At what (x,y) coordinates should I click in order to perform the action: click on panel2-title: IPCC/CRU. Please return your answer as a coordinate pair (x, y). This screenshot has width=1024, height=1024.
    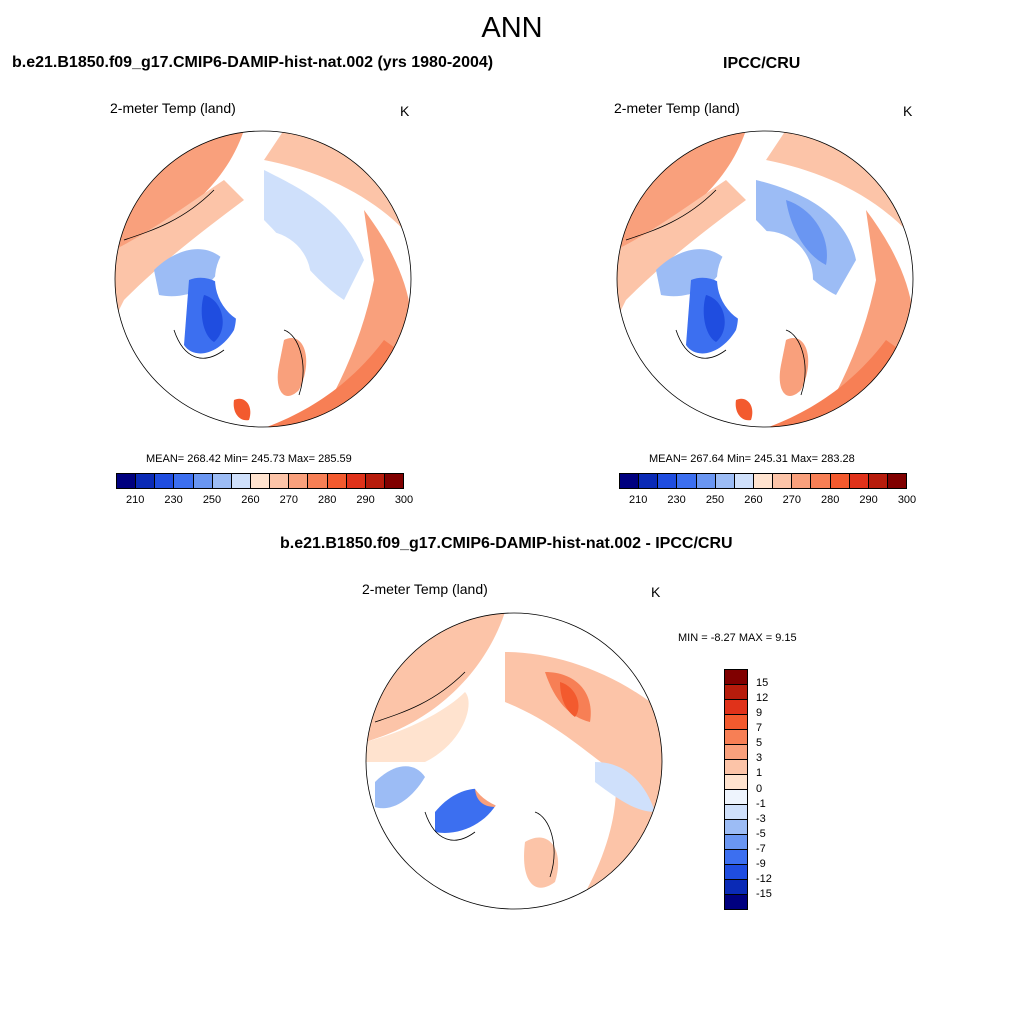
    Looking at the image, I should click on (762, 63).